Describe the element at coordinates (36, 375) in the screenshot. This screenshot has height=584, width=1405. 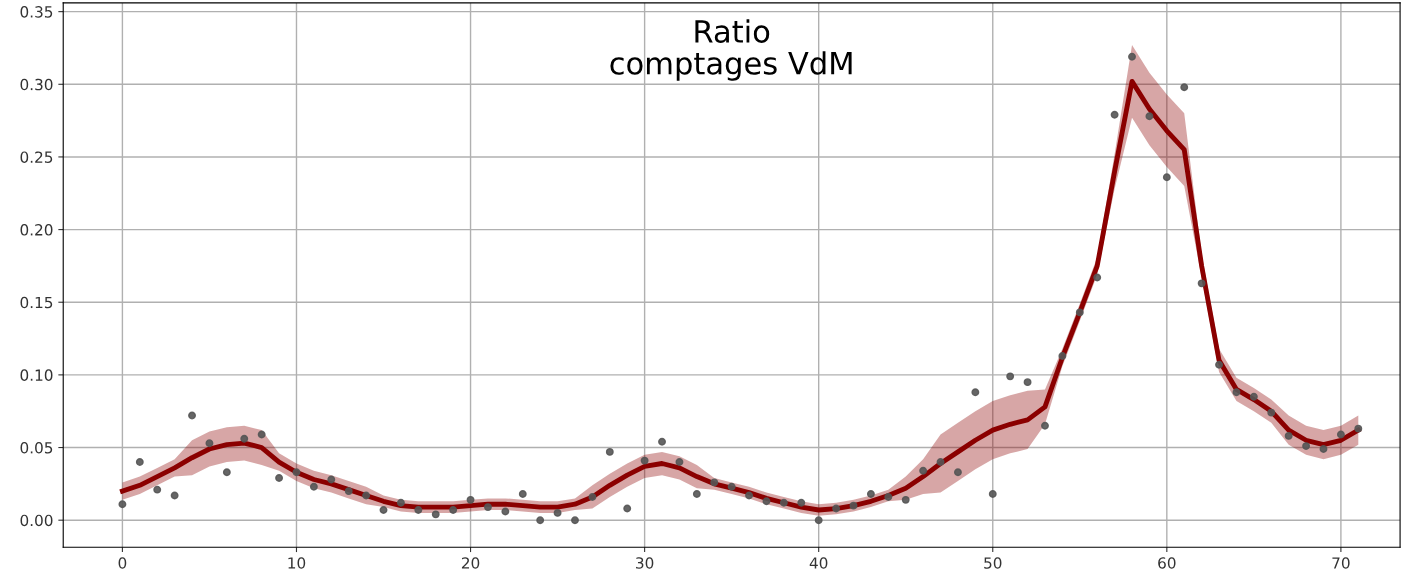
I see `y-tick-label: 0.10` at that location.